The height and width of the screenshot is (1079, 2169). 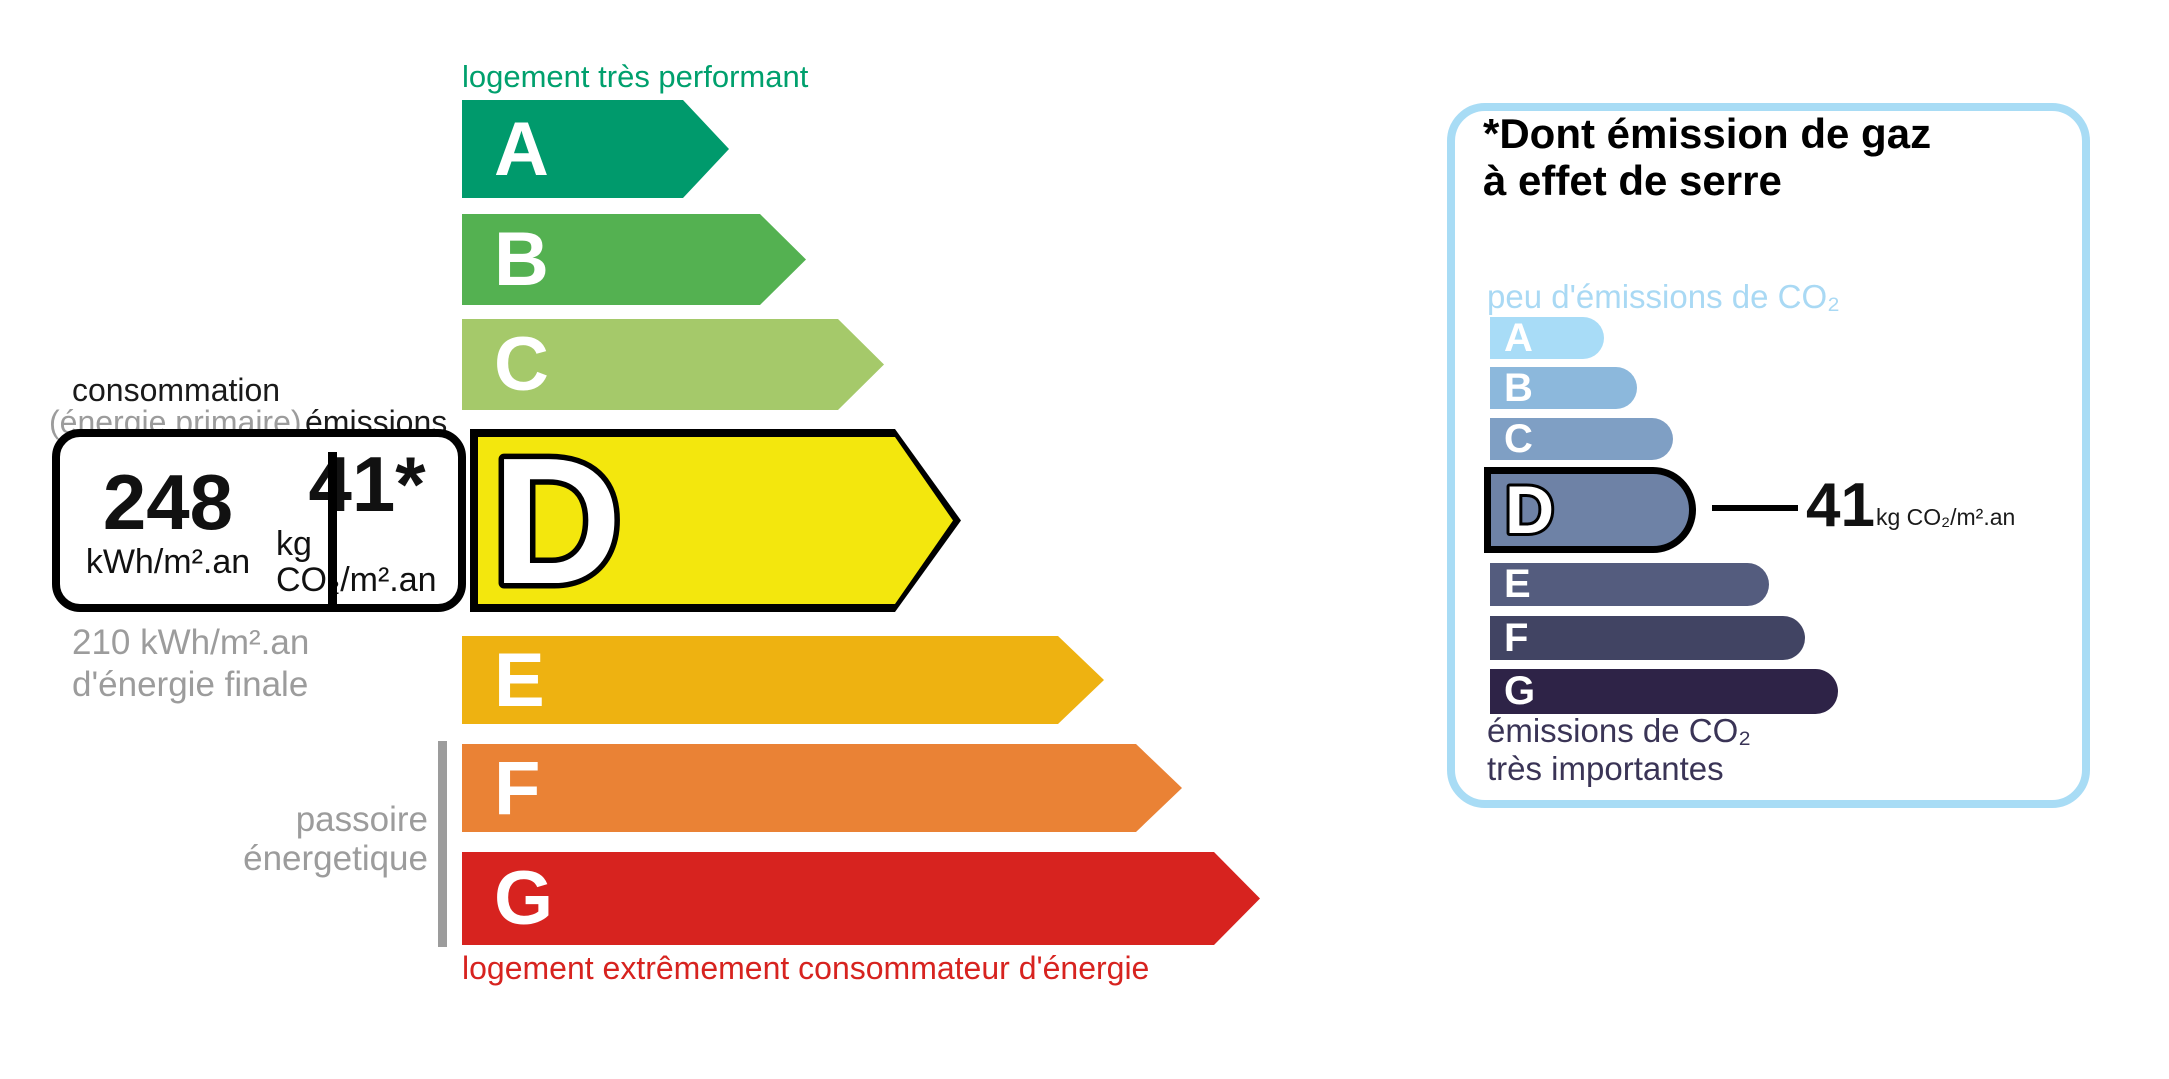 What do you see at coordinates (1520, 691) in the screenshot?
I see `co2-class-g-letter: G` at bounding box center [1520, 691].